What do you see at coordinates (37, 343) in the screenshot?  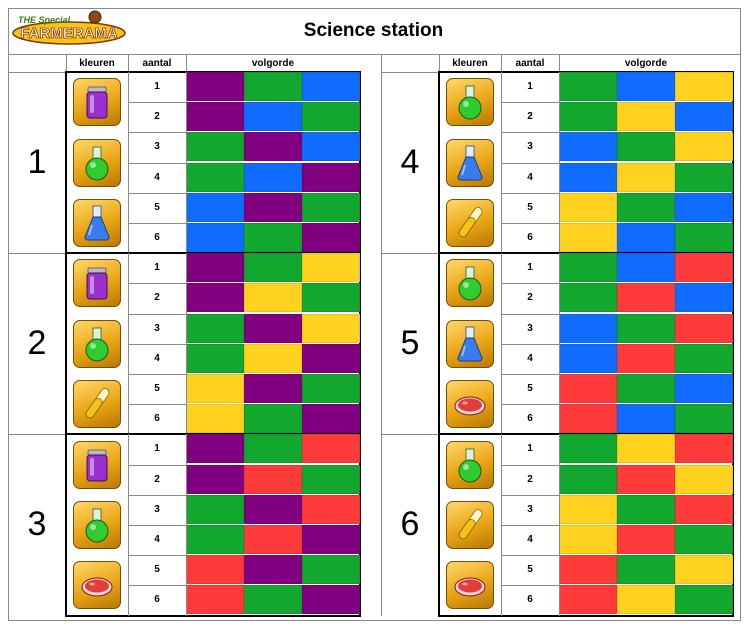 I see `group-number: 2` at bounding box center [37, 343].